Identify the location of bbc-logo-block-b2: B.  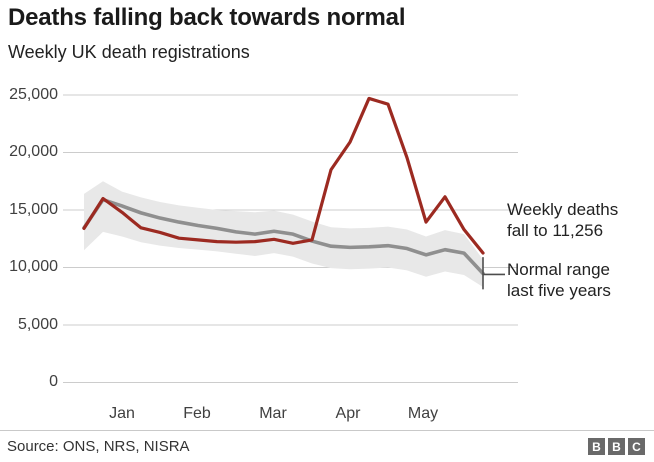
(616, 446).